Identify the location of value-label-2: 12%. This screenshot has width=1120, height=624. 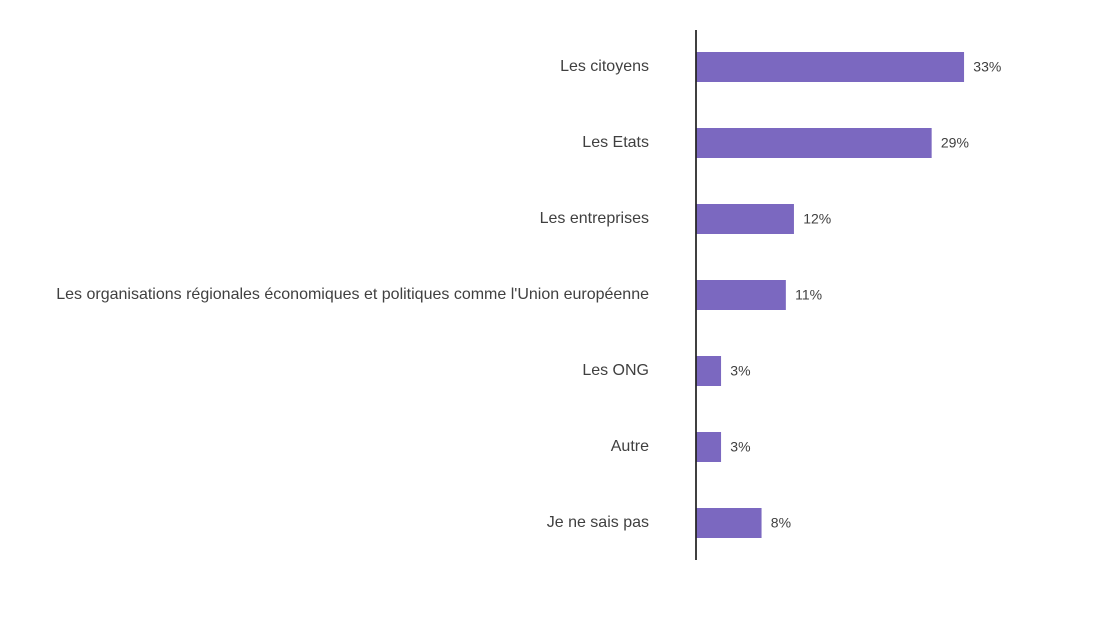
(817, 219).